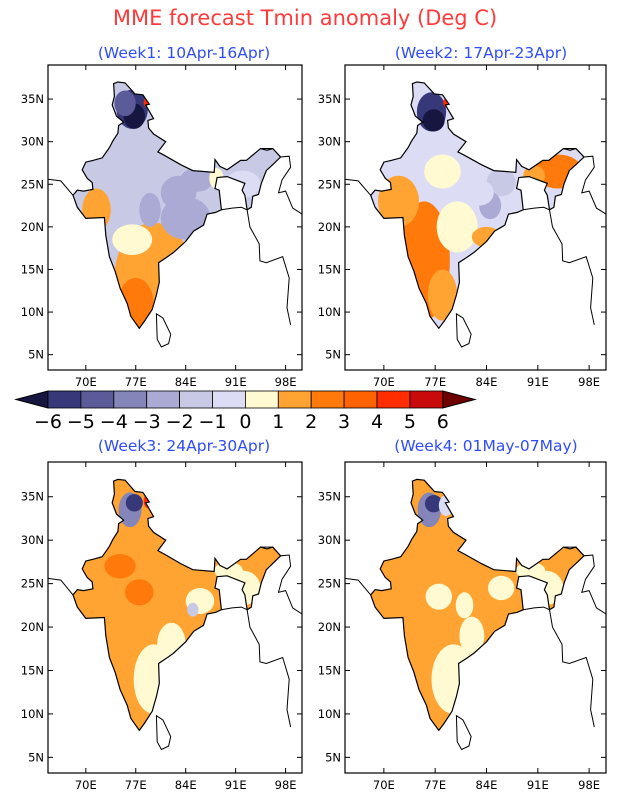 The width and height of the screenshot is (618, 804). Describe the element at coordinates (81, 422) in the screenshot. I see `colorbar-label: −5` at that location.